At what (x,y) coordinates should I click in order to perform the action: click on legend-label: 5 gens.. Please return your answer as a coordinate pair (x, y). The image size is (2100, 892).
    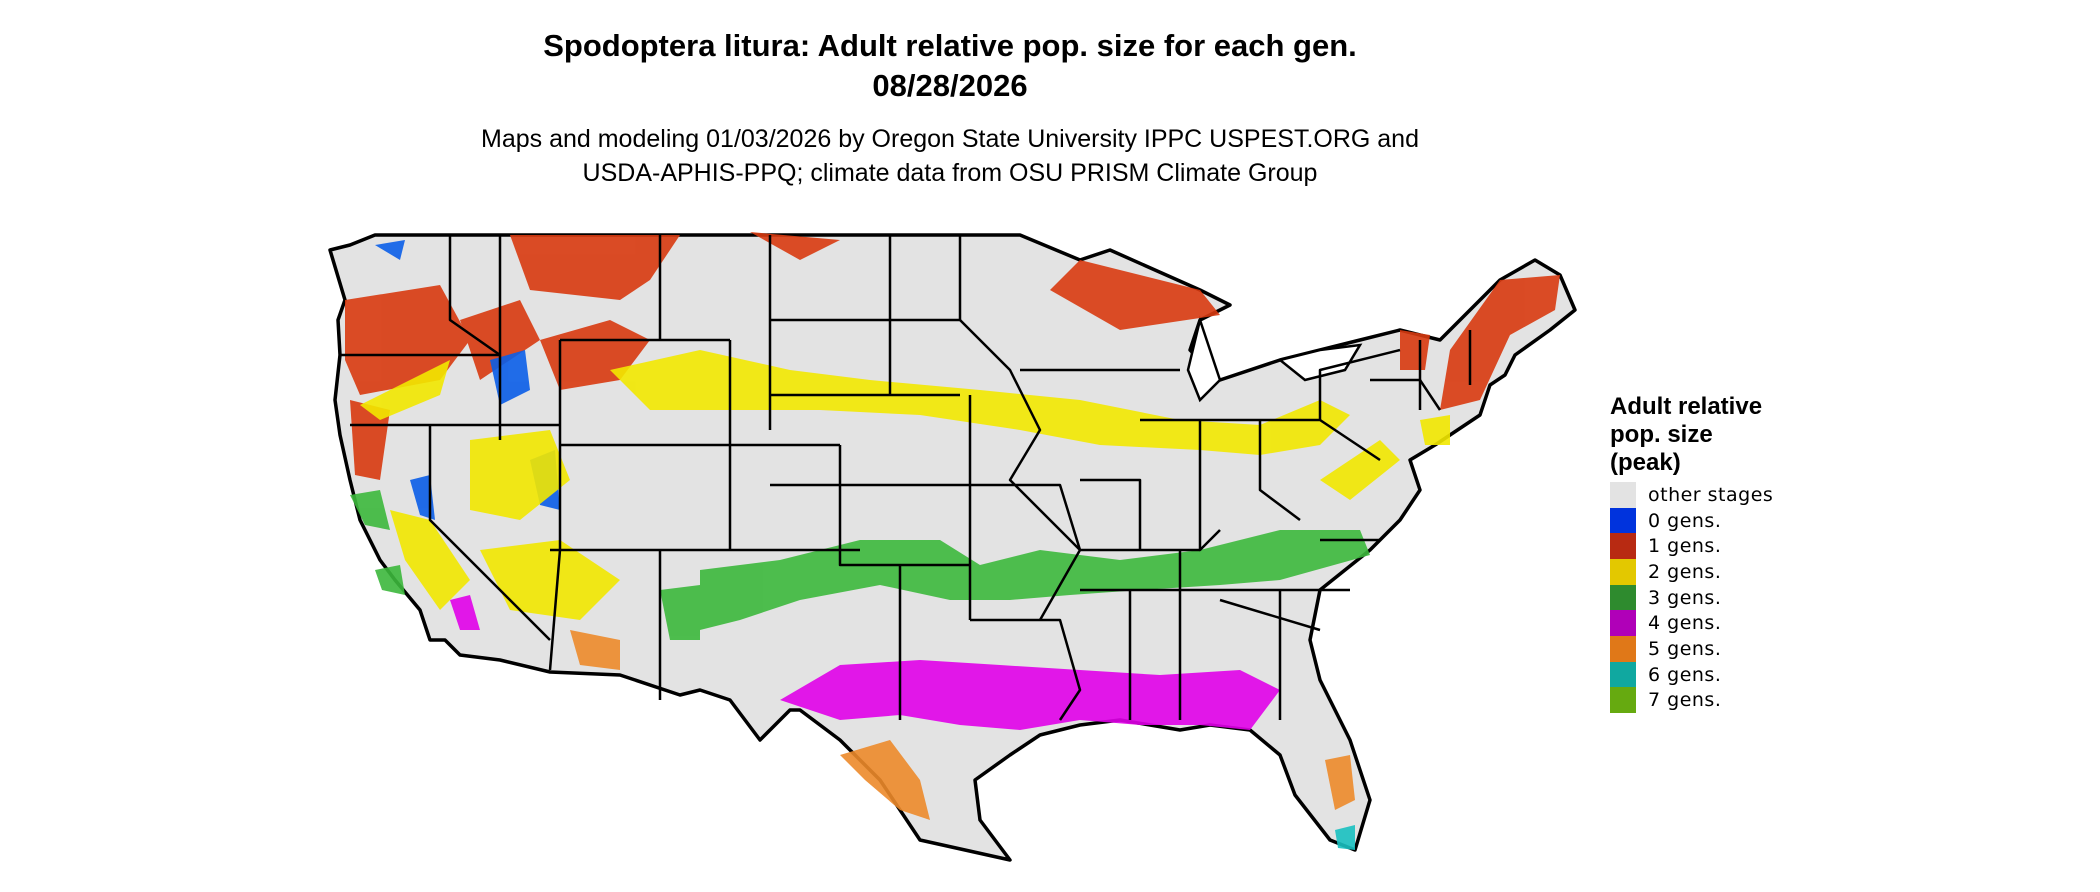
    Looking at the image, I should click on (1685, 648).